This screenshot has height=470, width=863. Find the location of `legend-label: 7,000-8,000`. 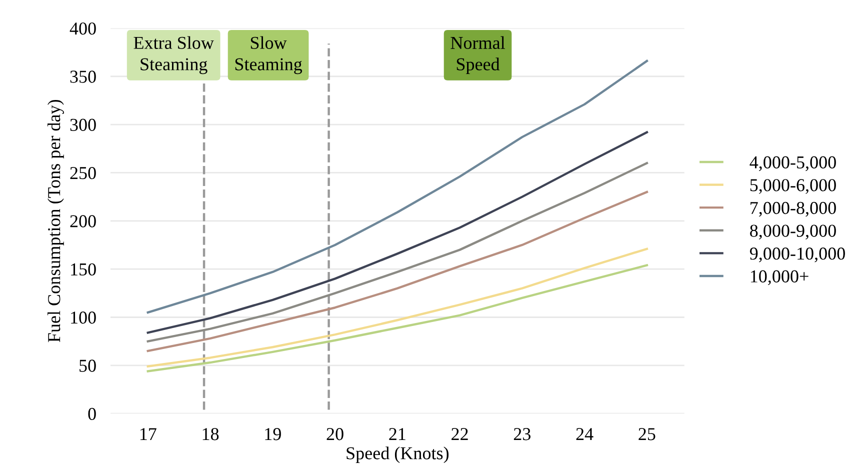

legend-label: 7,000-8,000 is located at coordinates (793, 209).